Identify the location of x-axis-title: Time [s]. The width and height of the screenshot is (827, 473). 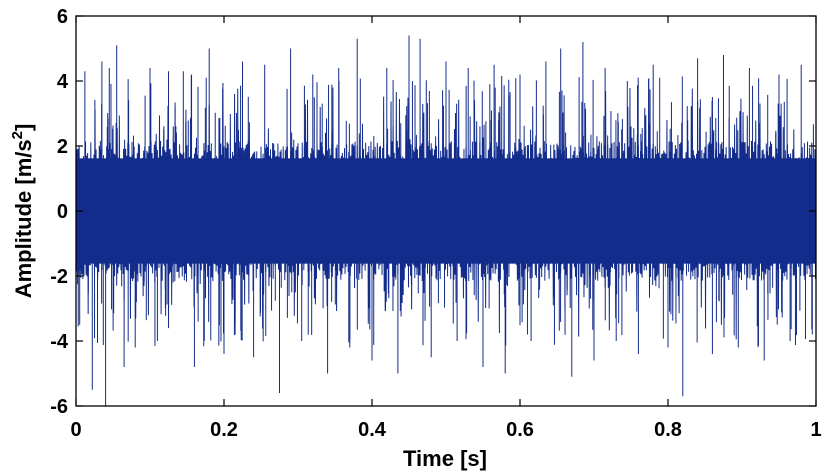
(445, 458).